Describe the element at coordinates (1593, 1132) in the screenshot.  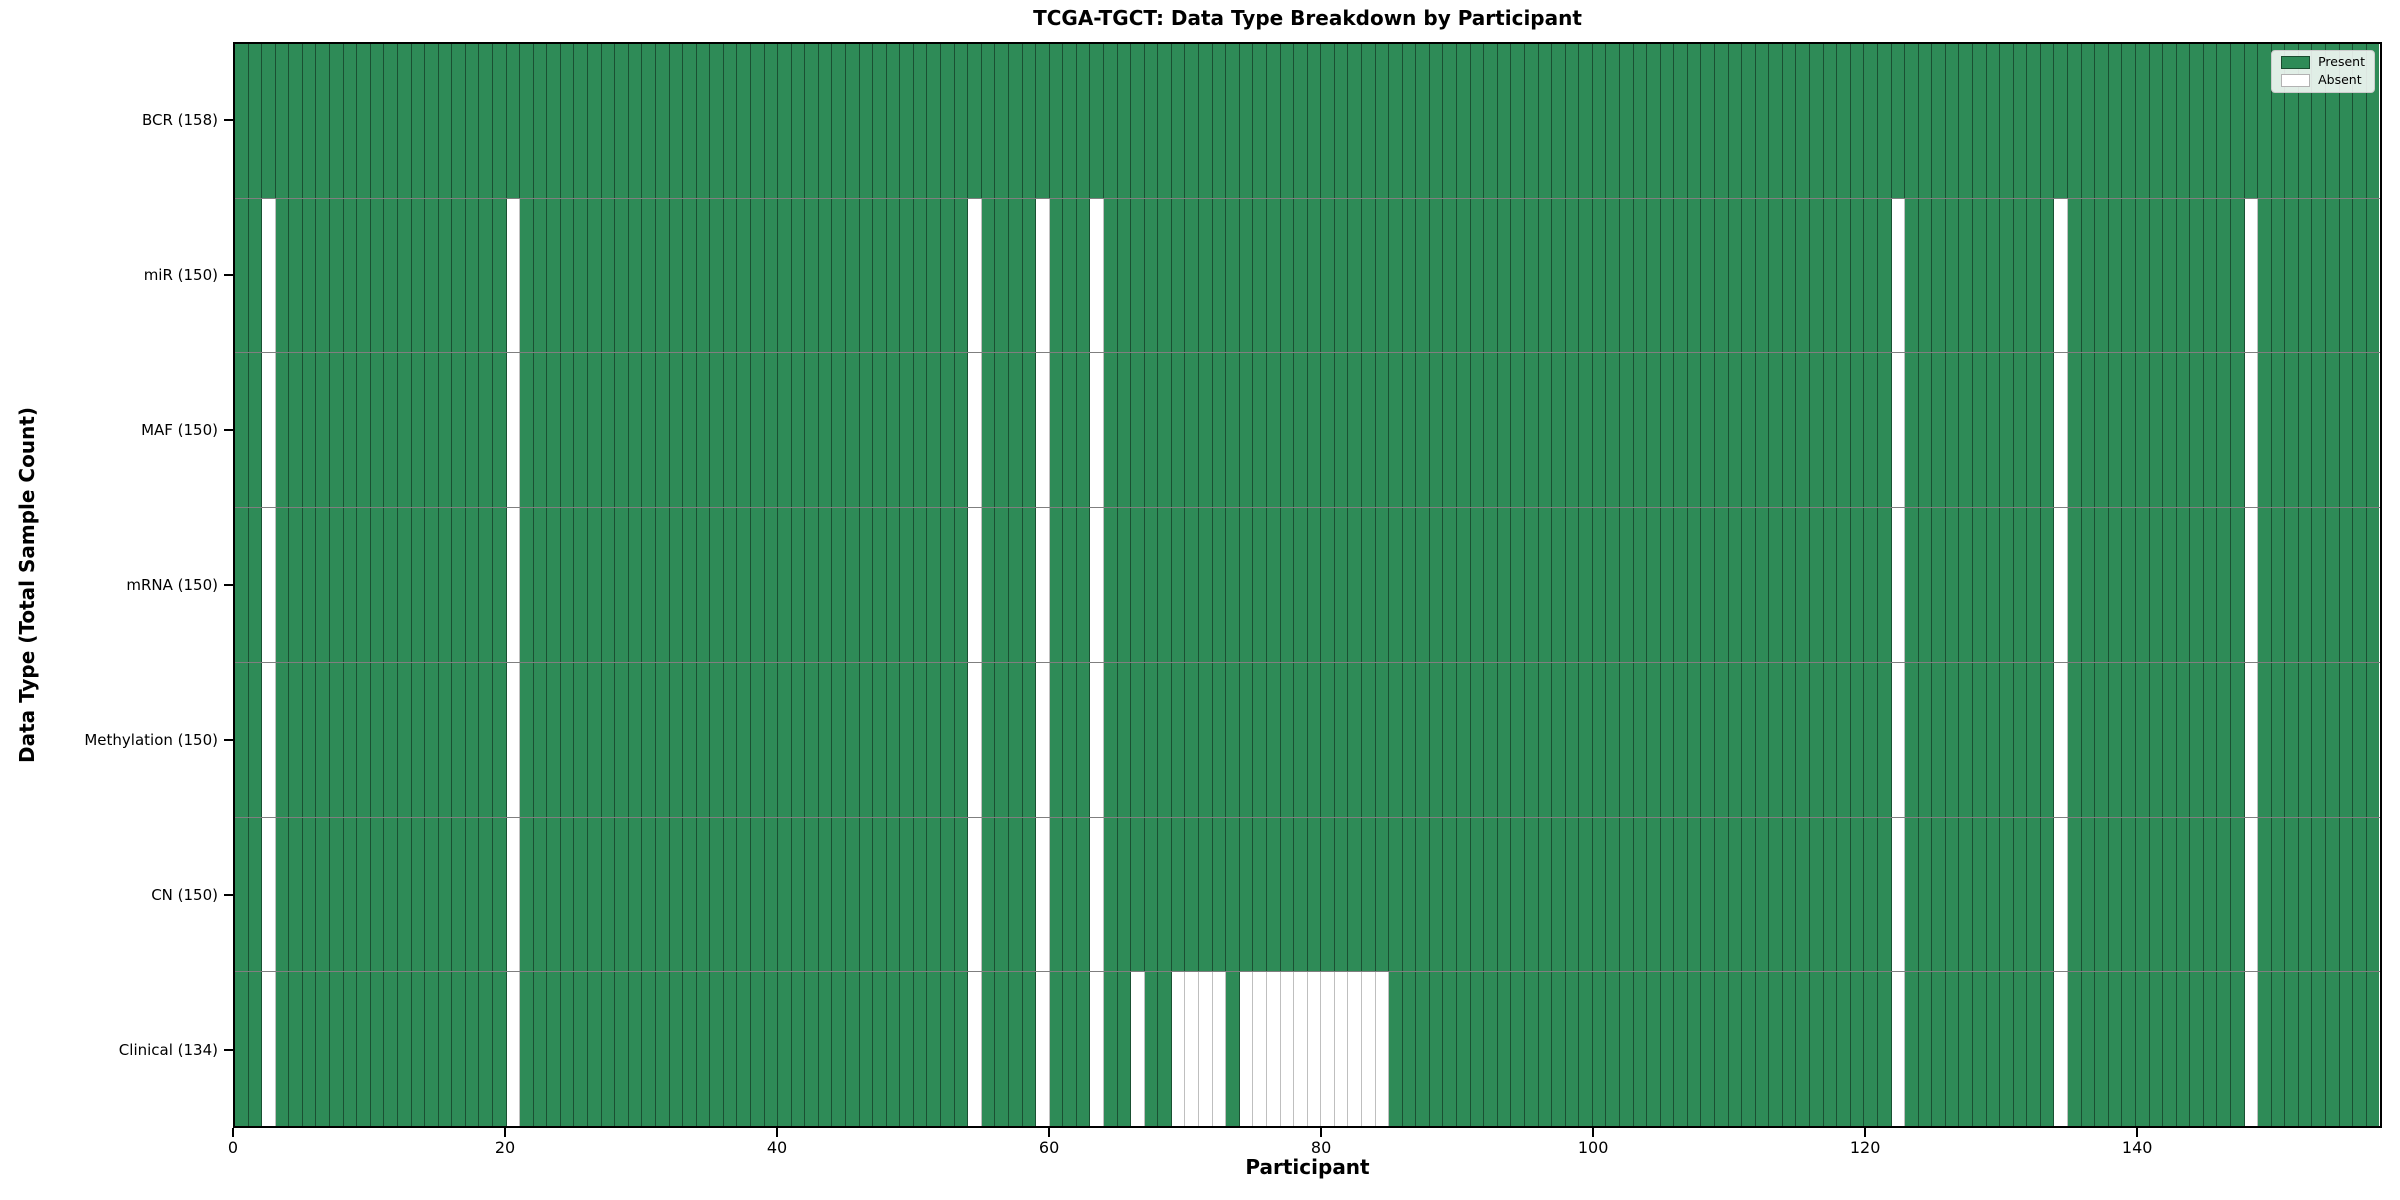
I see `x-tick-mark` at that location.